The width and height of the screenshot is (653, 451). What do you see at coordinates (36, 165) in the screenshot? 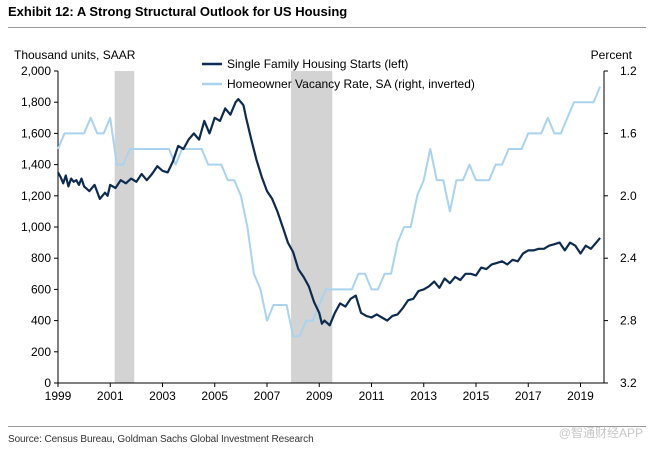
I see `left-tick-label: 1,400` at bounding box center [36, 165].